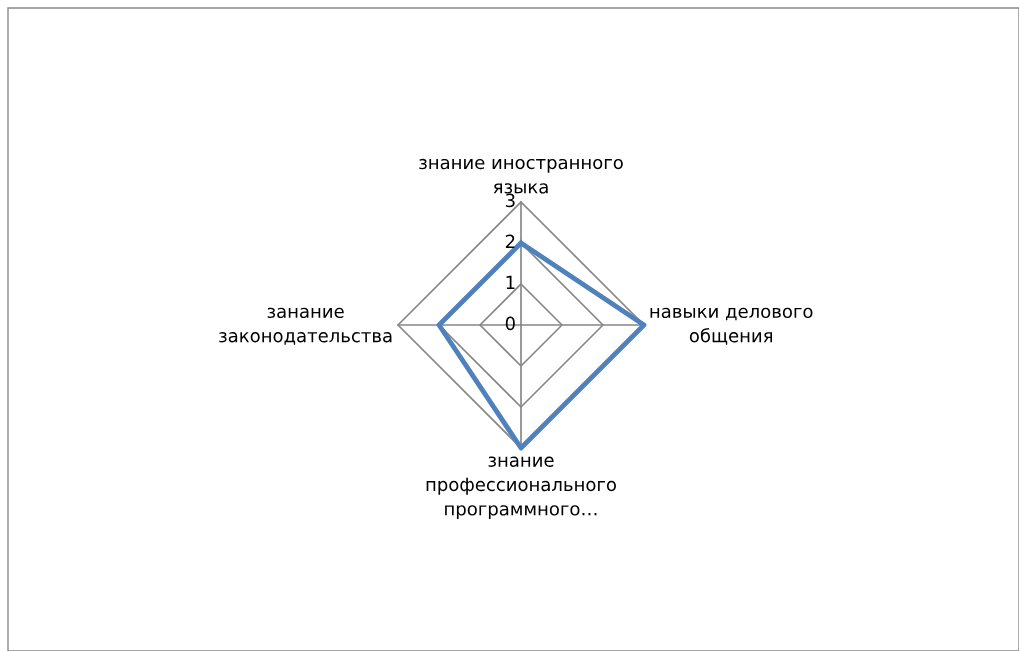 The width and height of the screenshot is (1019, 651). Describe the element at coordinates (510, 323) in the screenshot. I see `y-tick-label: 0` at that location.